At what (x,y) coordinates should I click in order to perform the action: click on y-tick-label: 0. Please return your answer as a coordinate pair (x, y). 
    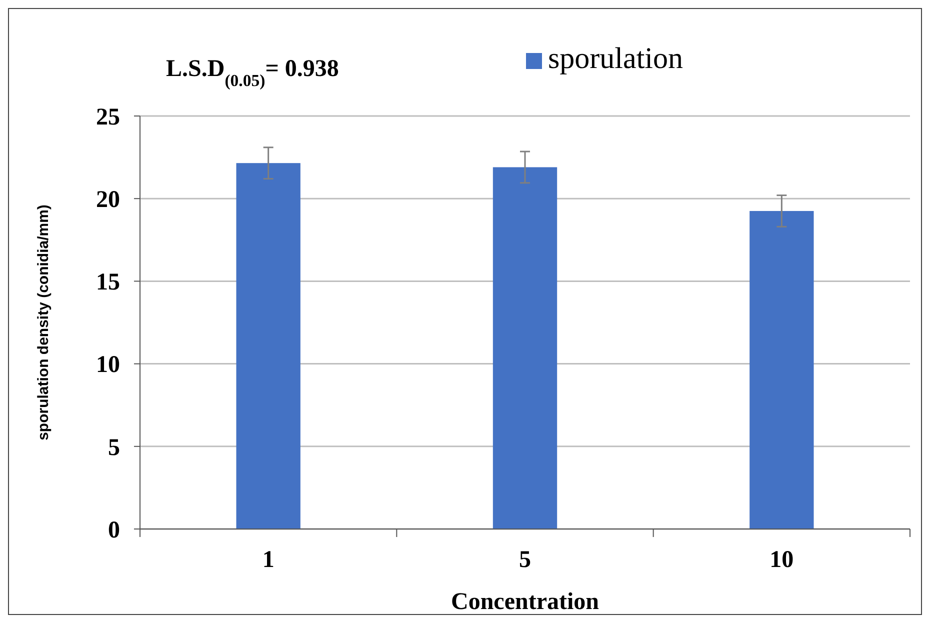
    Looking at the image, I should click on (114, 530).